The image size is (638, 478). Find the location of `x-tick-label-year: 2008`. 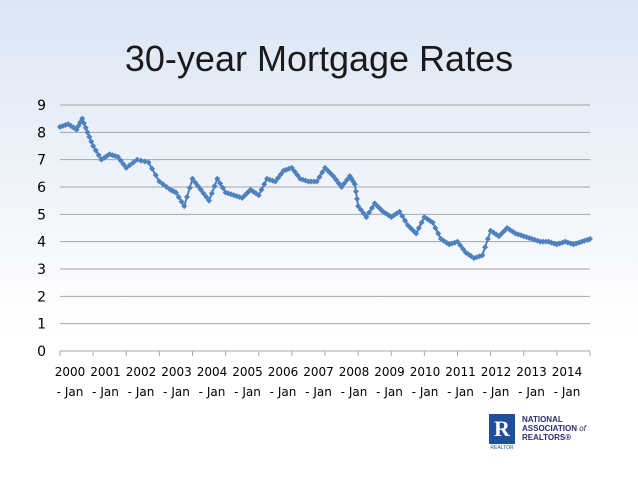

x-tick-label-year: 2008 is located at coordinates (354, 372).